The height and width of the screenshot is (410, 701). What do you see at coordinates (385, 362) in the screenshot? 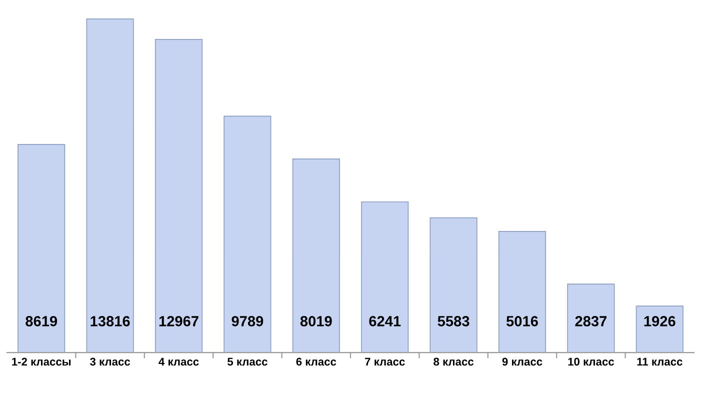
I see `x-tick-label: 7 класс` at bounding box center [385, 362].